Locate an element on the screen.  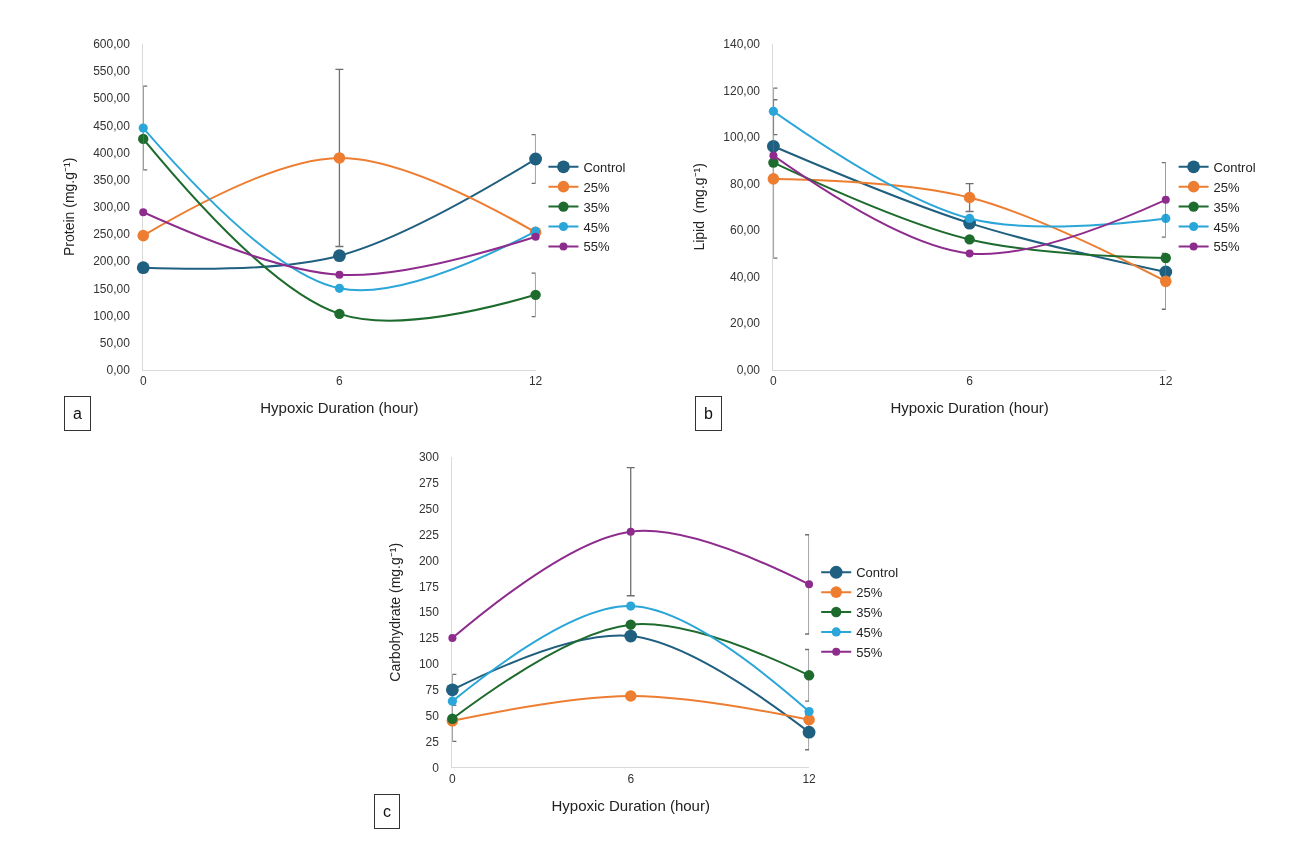
y-tick-label: 50,00 is located at coordinates (115, 342).